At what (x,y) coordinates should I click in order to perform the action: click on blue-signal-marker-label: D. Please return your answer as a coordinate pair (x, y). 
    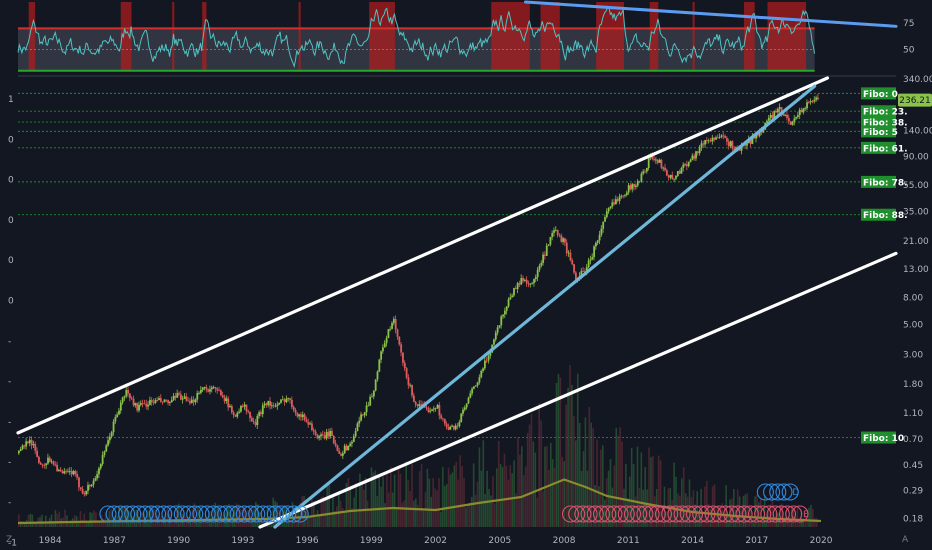
    Looking at the image, I should click on (303, 515).